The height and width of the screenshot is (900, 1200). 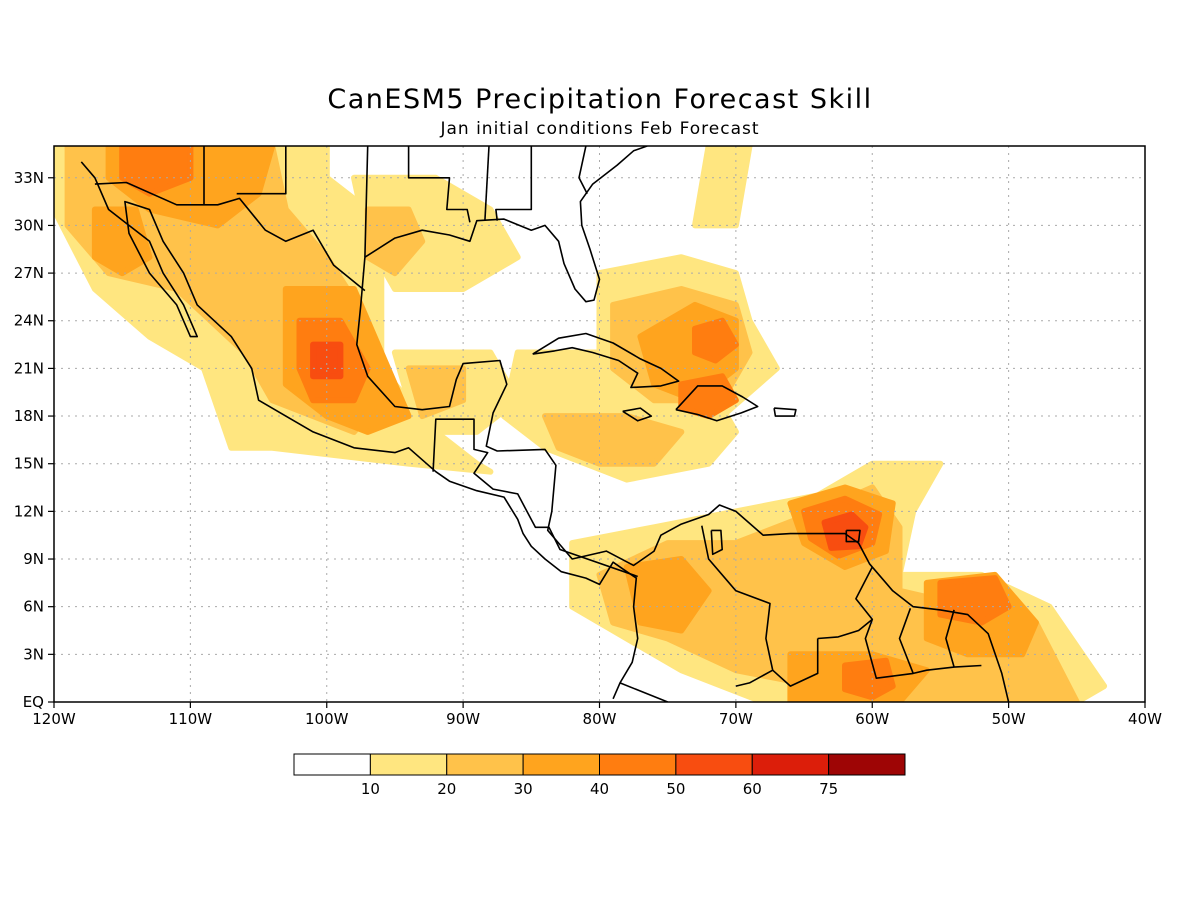 I want to click on x-tick-label: 100W, so click(x=327, y=719).